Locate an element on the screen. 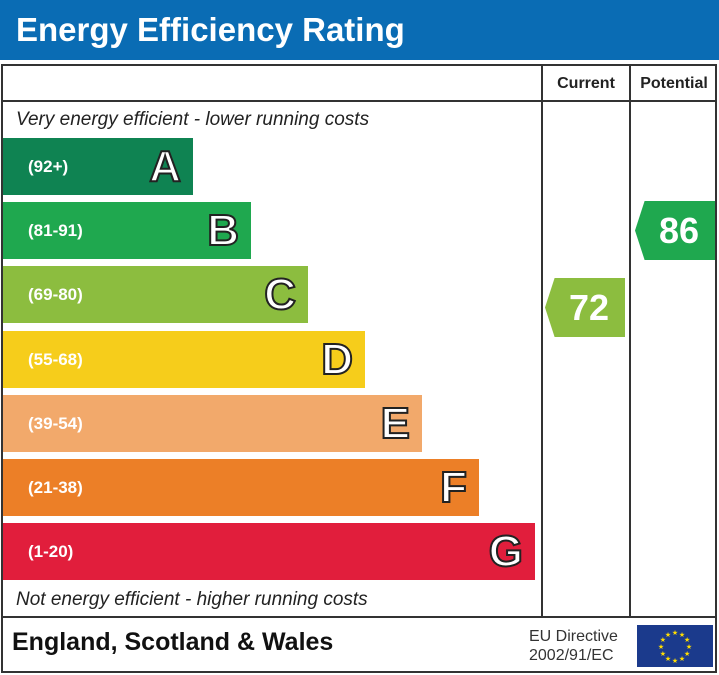 This screenshot has width=719, height=675. band-e: (39-54) E is located at coordinates (212, 423).